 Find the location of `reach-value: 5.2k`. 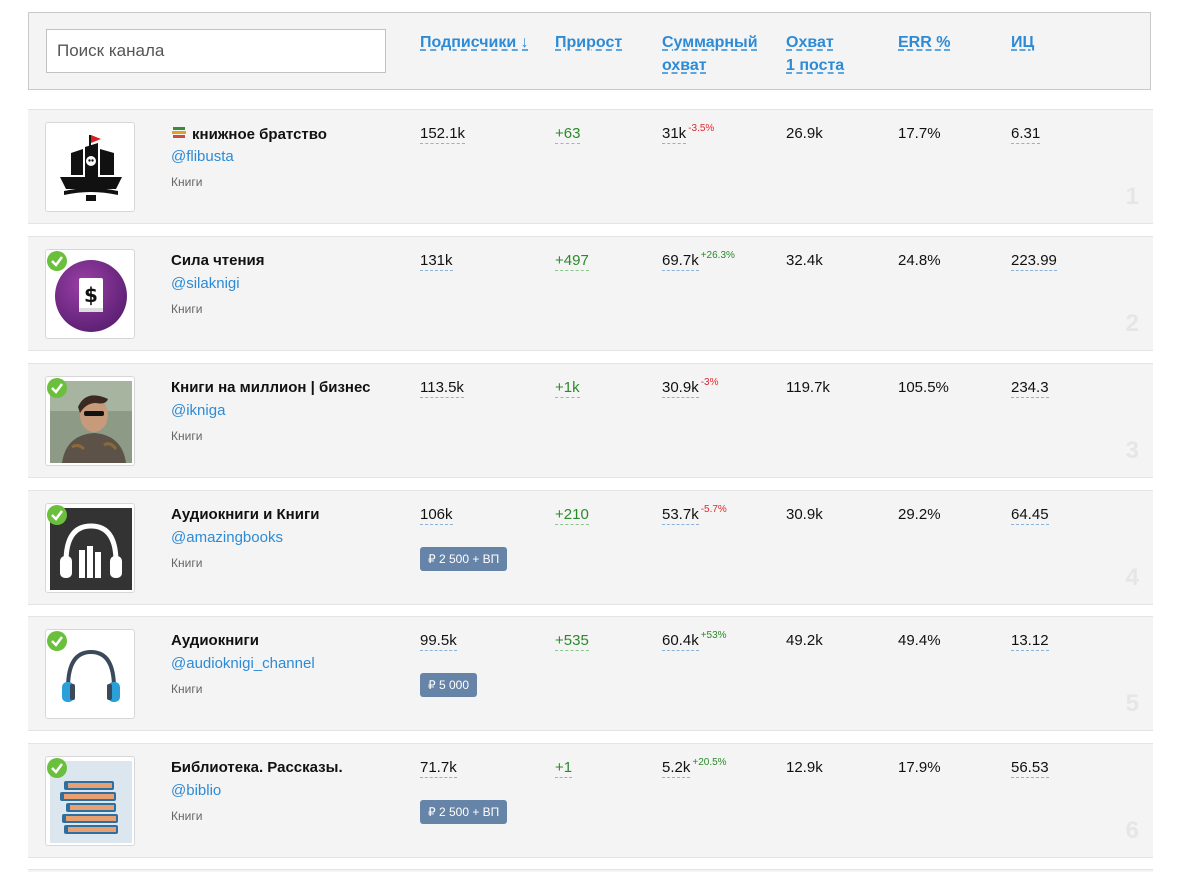

reach-value: 5.2k is located at coordinates (676, 768).